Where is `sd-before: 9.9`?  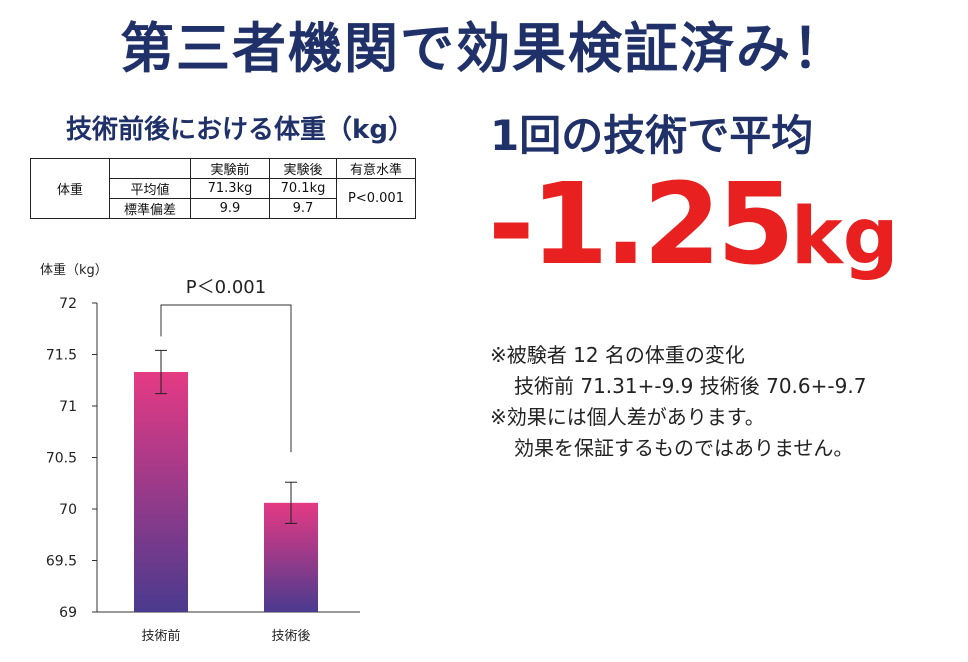
sd-before: 9.9 is located at coordinates (230, 208).